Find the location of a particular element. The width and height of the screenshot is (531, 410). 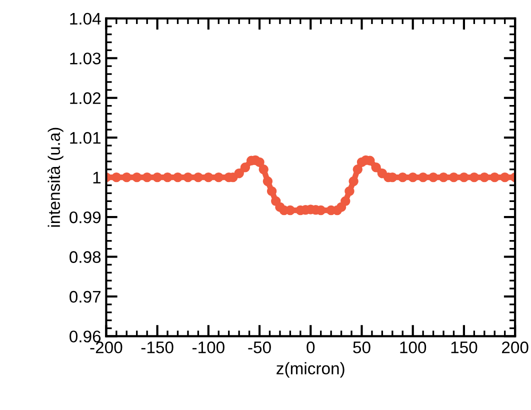

x-tick-label: -200 is located at coordinates (106, 348).